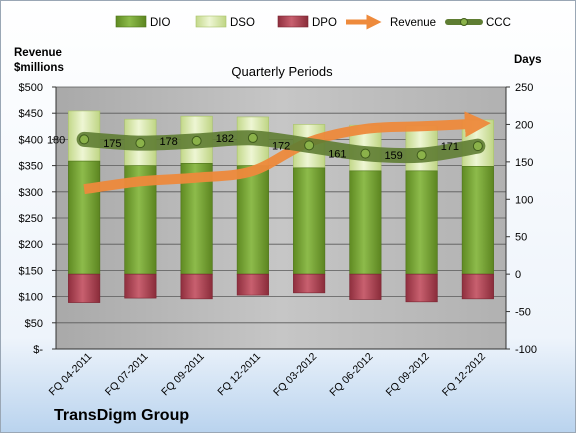  I want to click on left-tick-label: $150, so click(31, 271).